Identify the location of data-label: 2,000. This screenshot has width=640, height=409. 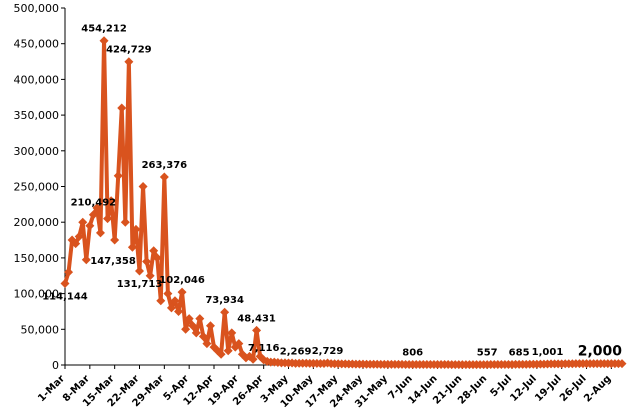
(600, 352).